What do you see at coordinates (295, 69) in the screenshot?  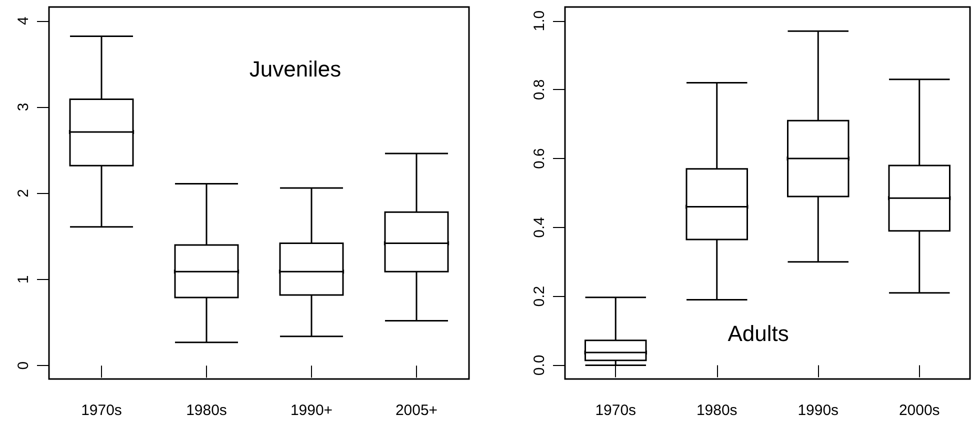 I see `annotation: Juveniles` at bounding box center [295, 69].